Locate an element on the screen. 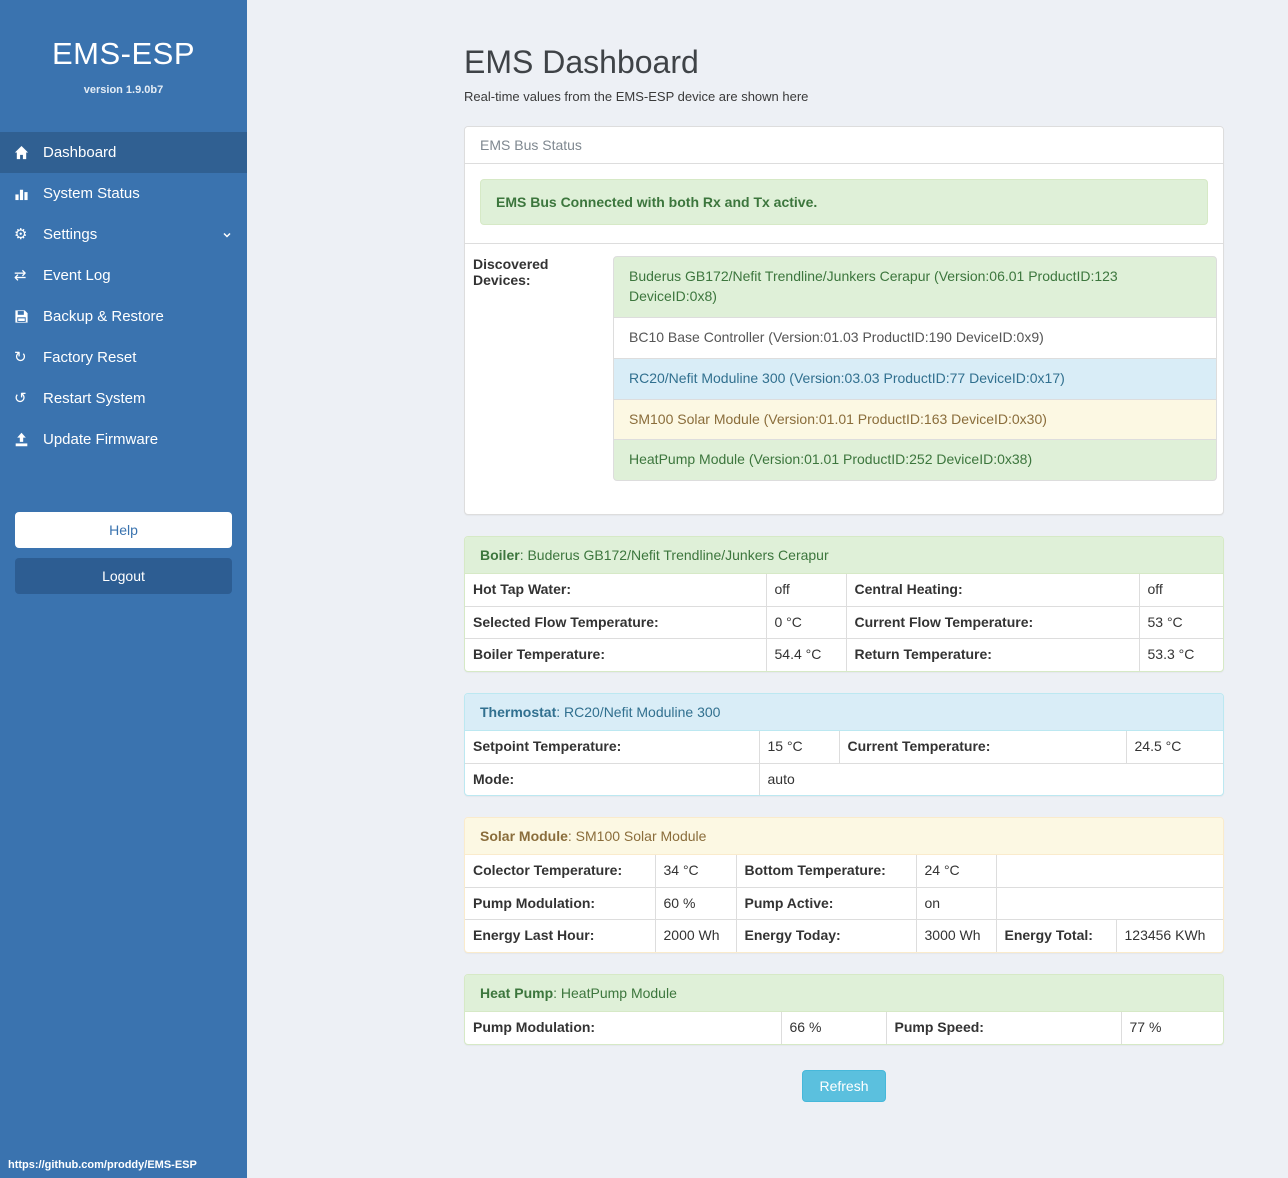 This screenshot has height=1178, width=1288. floppy-disk-icon is located at coordinates (26, 316).